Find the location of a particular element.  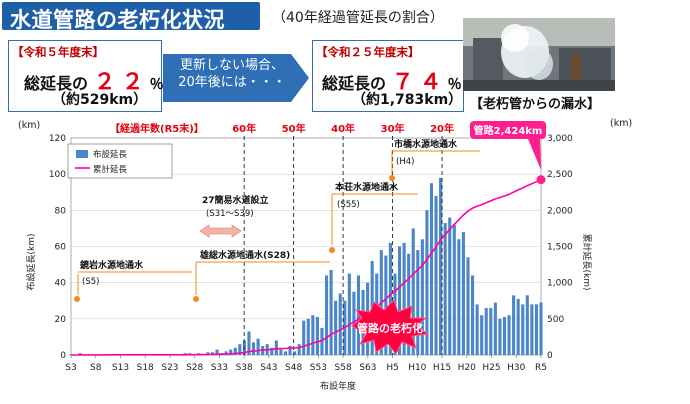

right-axis-unit: (km) is located at coordinates (621, 123).